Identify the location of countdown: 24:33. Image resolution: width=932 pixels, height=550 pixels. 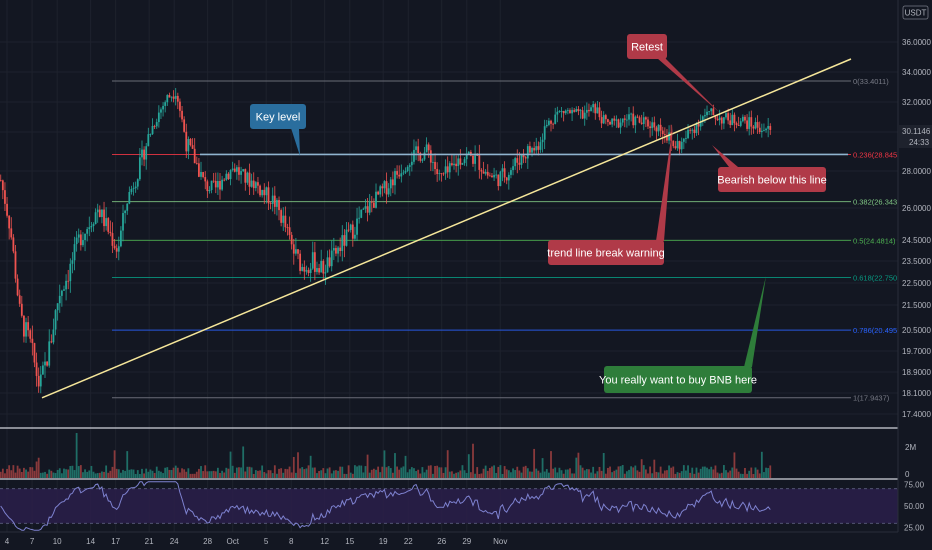
(919, 142).